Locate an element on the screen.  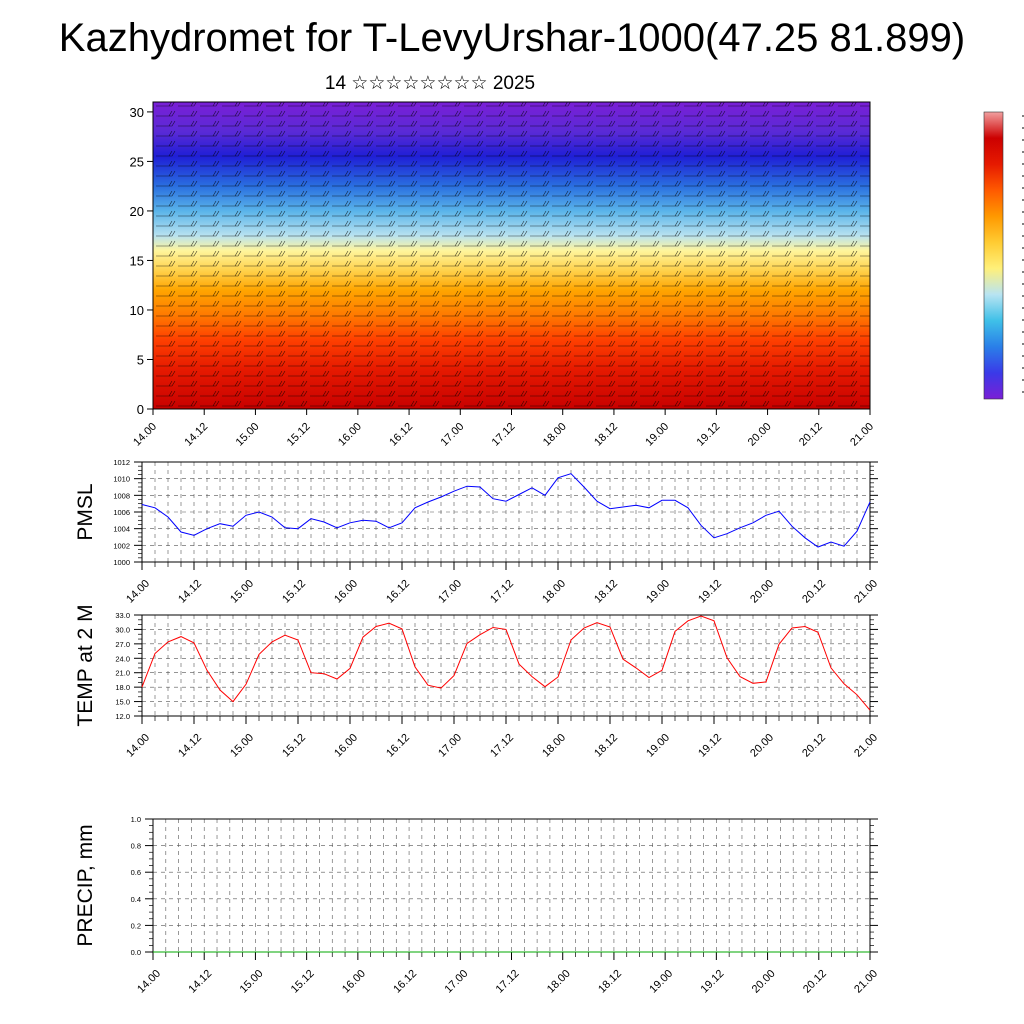
y-tick-label: 1000 is located at coordinates (121, 562).